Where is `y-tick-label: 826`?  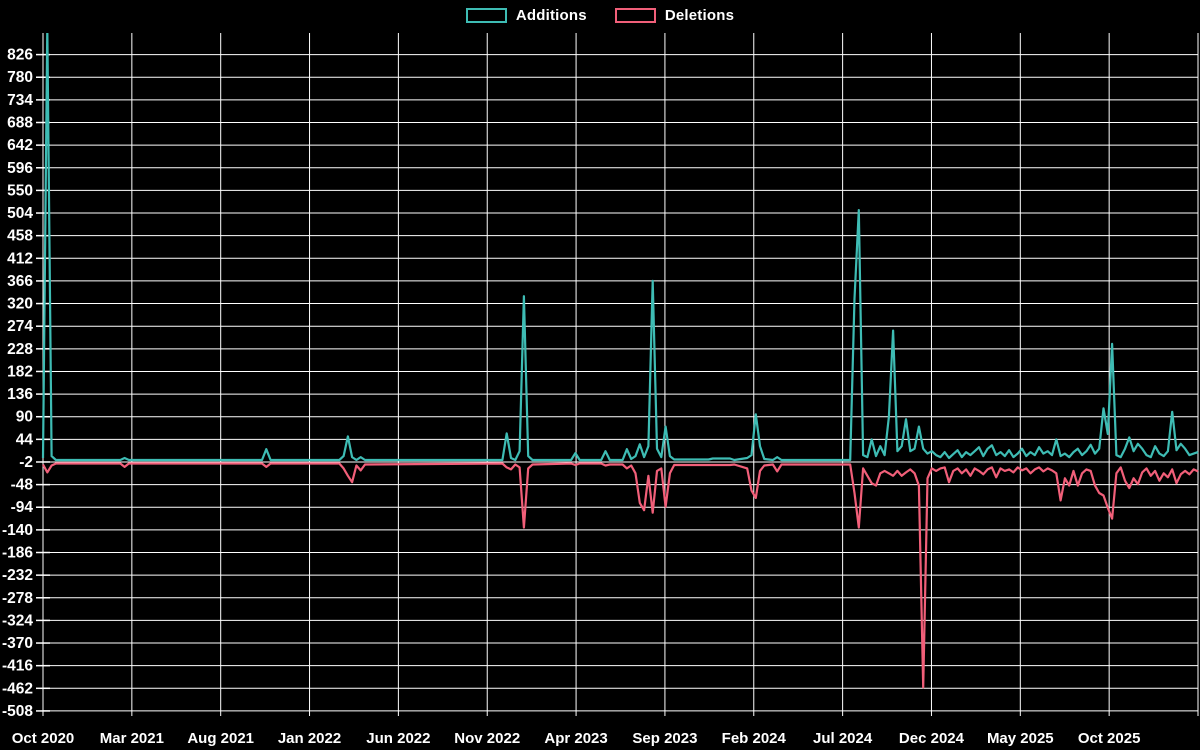
y-tick-label: 826 is located at coordinates (20, 55).